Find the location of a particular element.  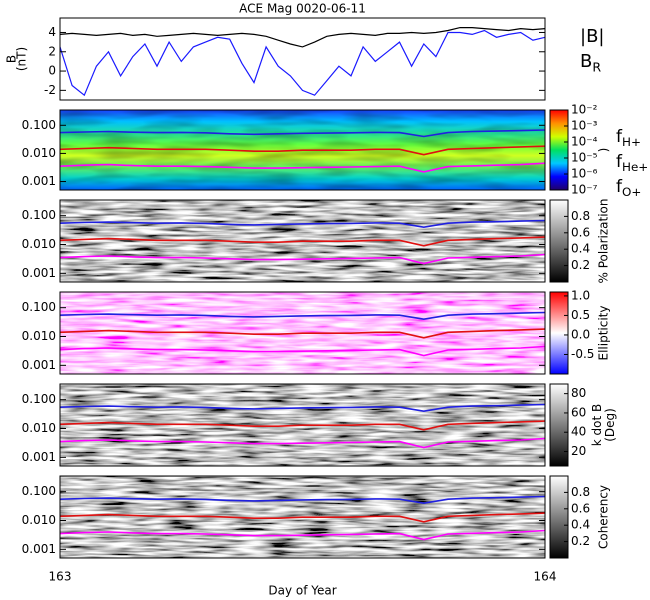

colorbar-tick-label: 20 is located at coordinates (578, 451).